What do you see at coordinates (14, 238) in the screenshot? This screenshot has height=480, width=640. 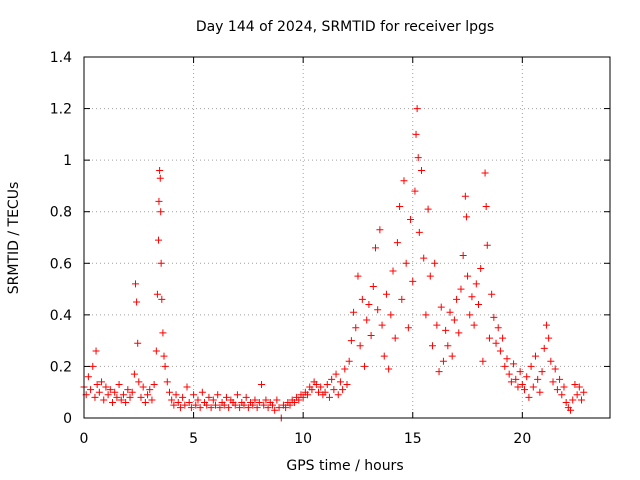 I see `y-axis-label: SRMTID / TECUs` at bounding box center [14, 238].